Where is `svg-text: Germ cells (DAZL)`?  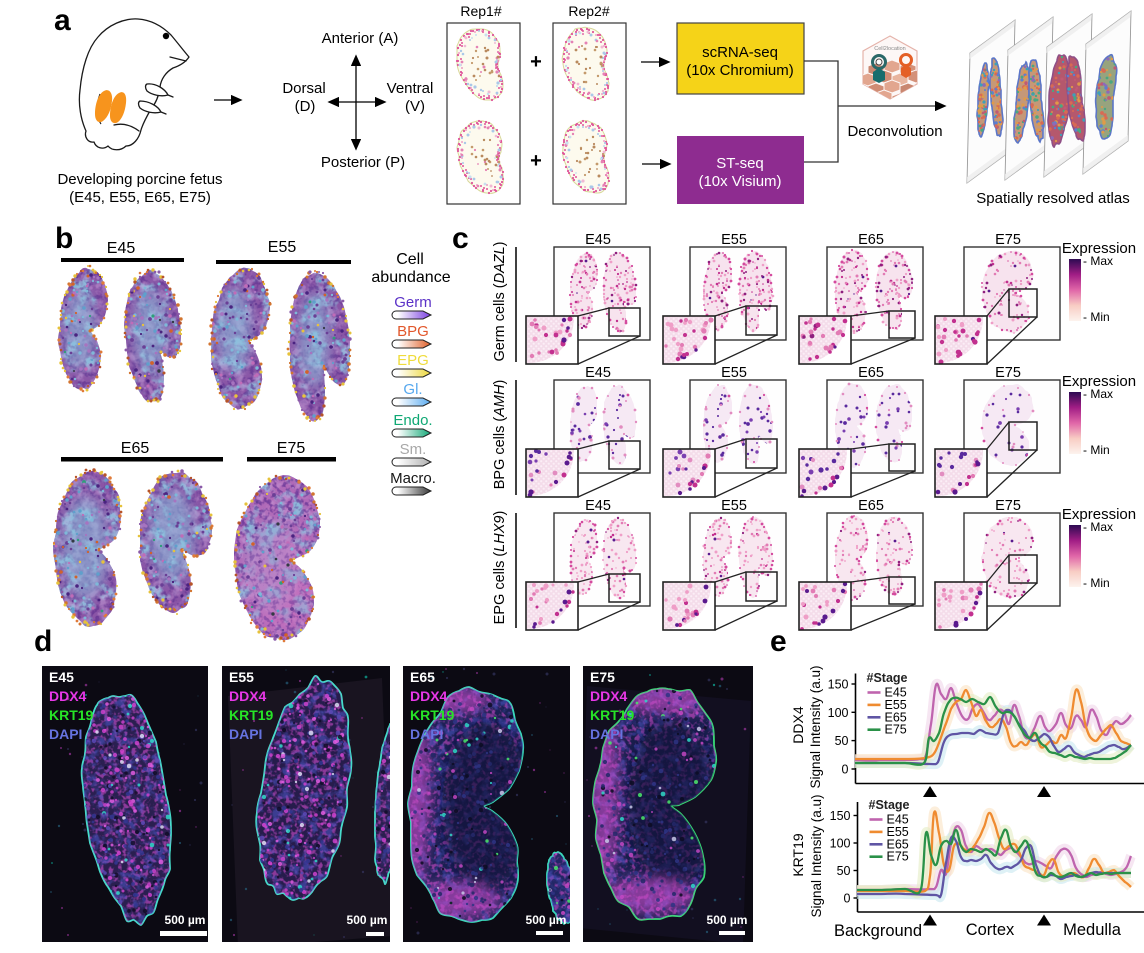
svg-text: Germ cells (DAZL) is located at coordinates (500, 301).